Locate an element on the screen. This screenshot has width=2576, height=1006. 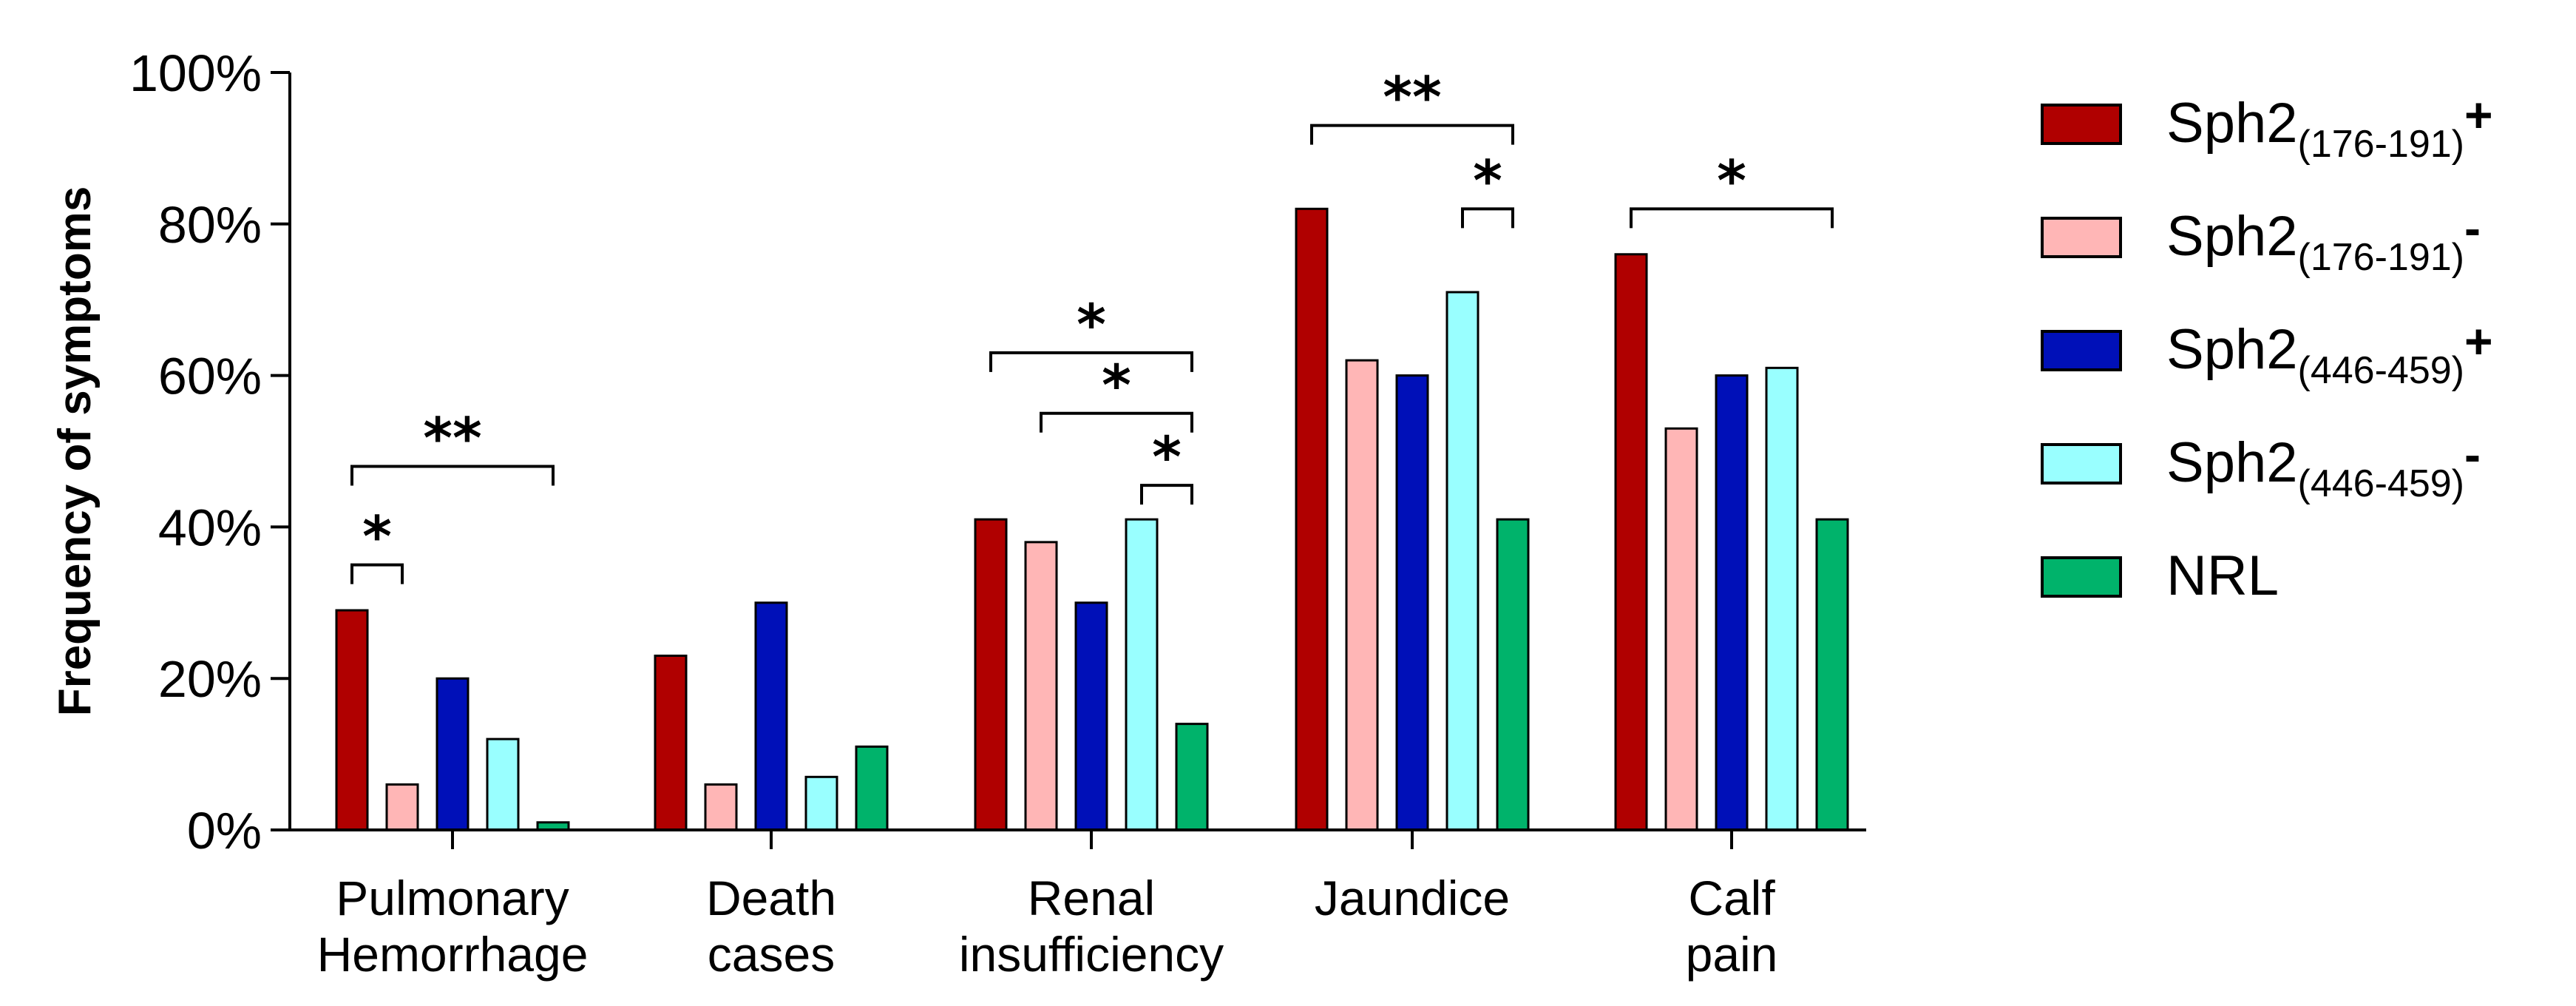
x-category-label: Pulmonary is located at coordinates (452, 898).